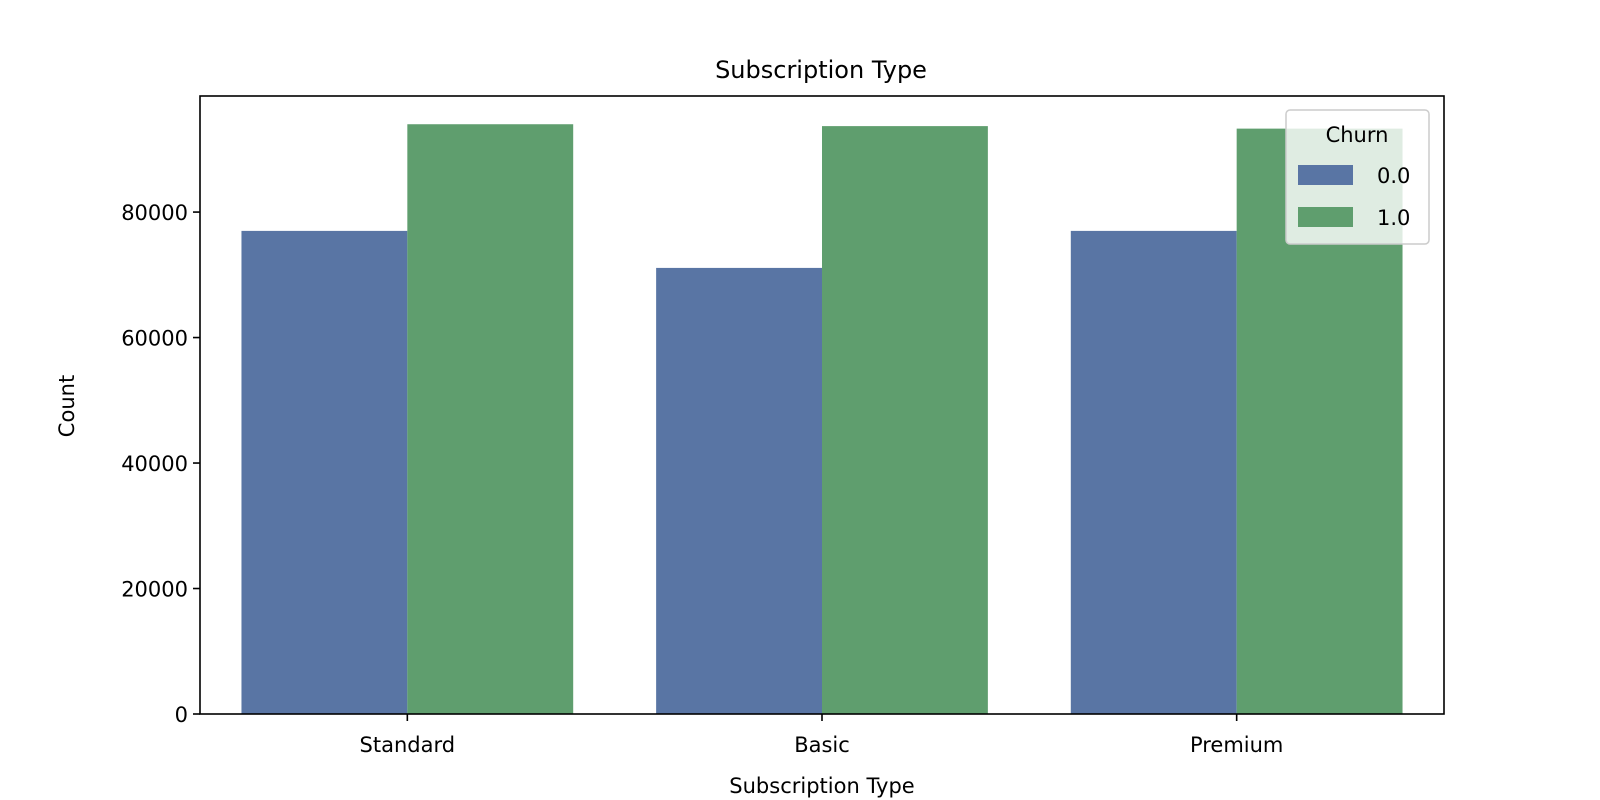 Image resolution: width=1600 pixels, height=800 pixels. What do you see at coordinates (67, 406) in the screenshot?
I see `y-axis-label: Count` at bounding box center [67, 406].